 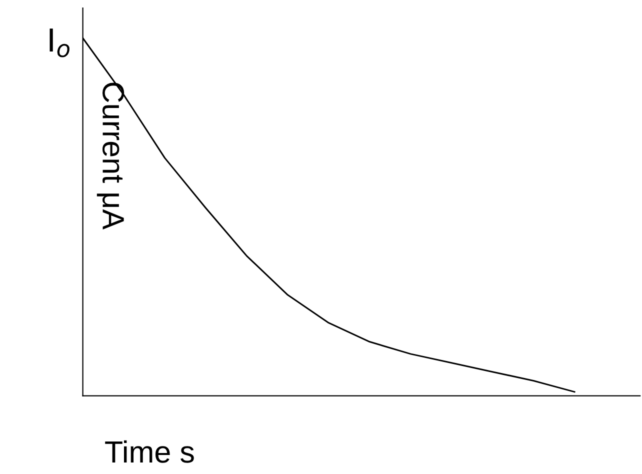 What do you see at coordinates (60, 43) in the screenshot?
I see `annotation: I$_{o}$` at bounding box center [60, 43].